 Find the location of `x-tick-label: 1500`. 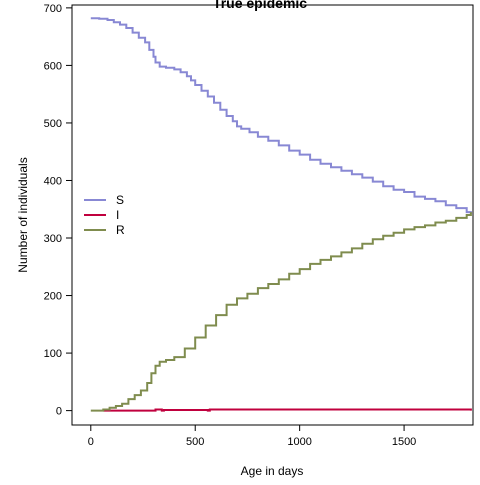

x-tick-label: 1500 is located at coordinates (404, 442).